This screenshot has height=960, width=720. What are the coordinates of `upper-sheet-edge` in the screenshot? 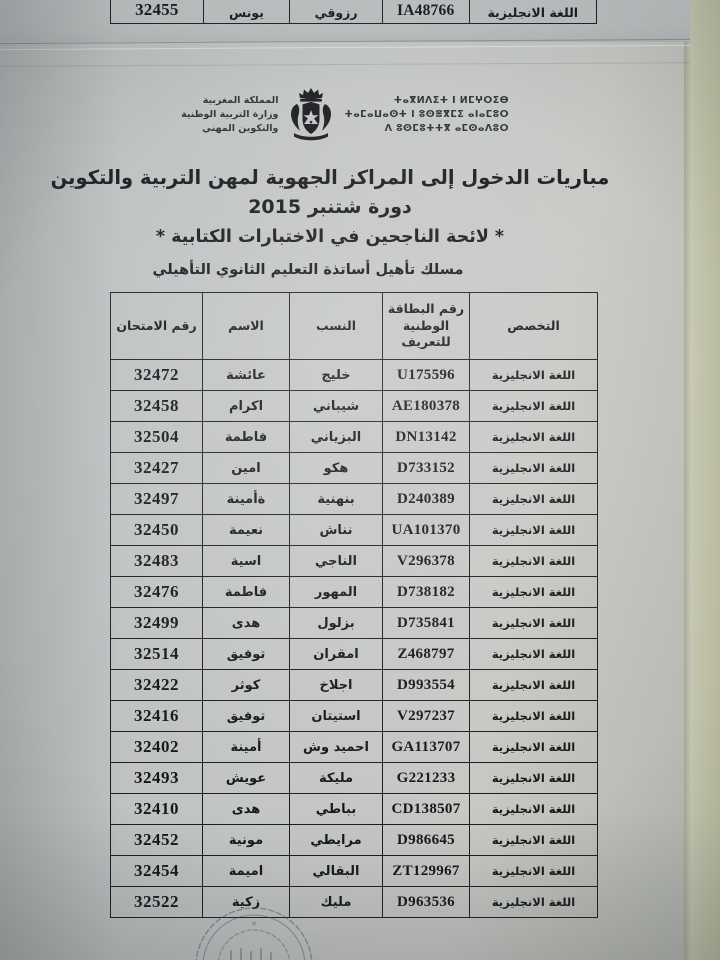 It's located at (345, 21).